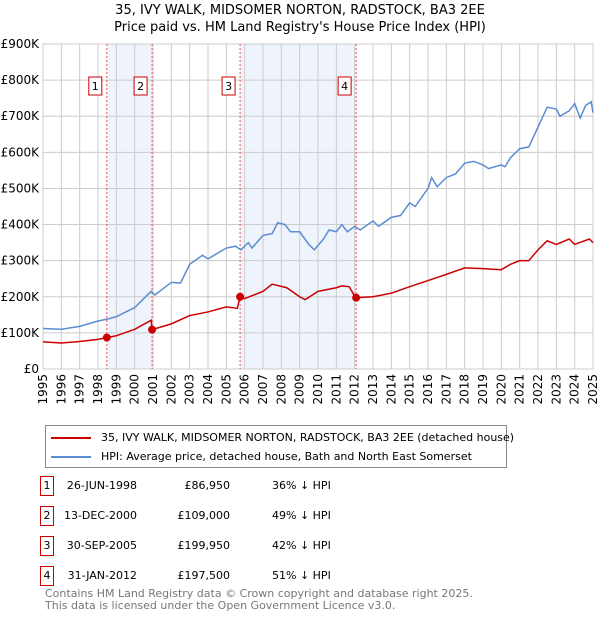 The width and height of the screenshot is (600, 620). I want to click on x-tick-label: 2025, so click(593, 389).